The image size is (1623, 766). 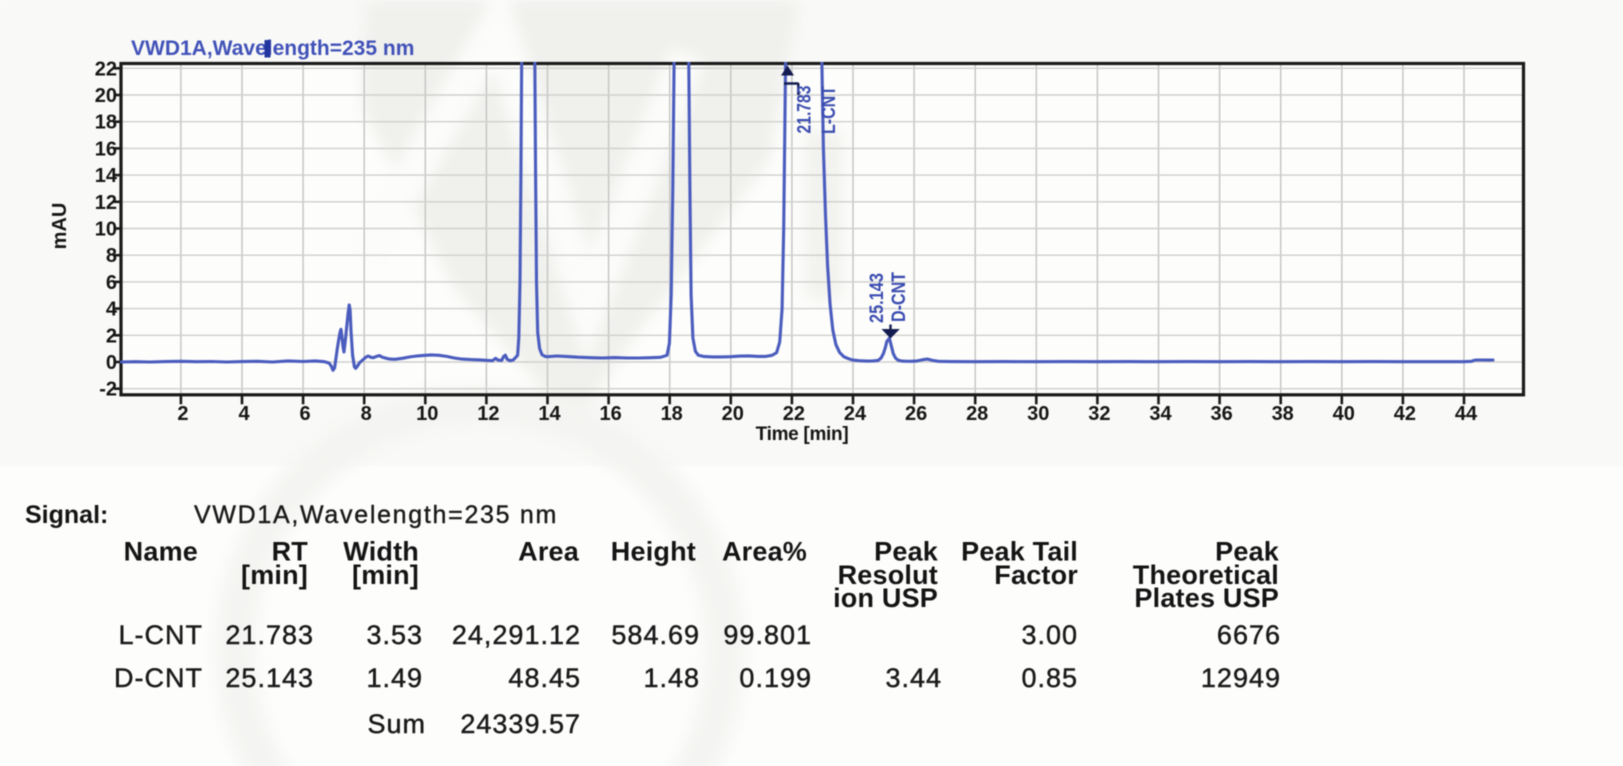 I want to click on svg-text: 12949, so click(x=1241, y=678).